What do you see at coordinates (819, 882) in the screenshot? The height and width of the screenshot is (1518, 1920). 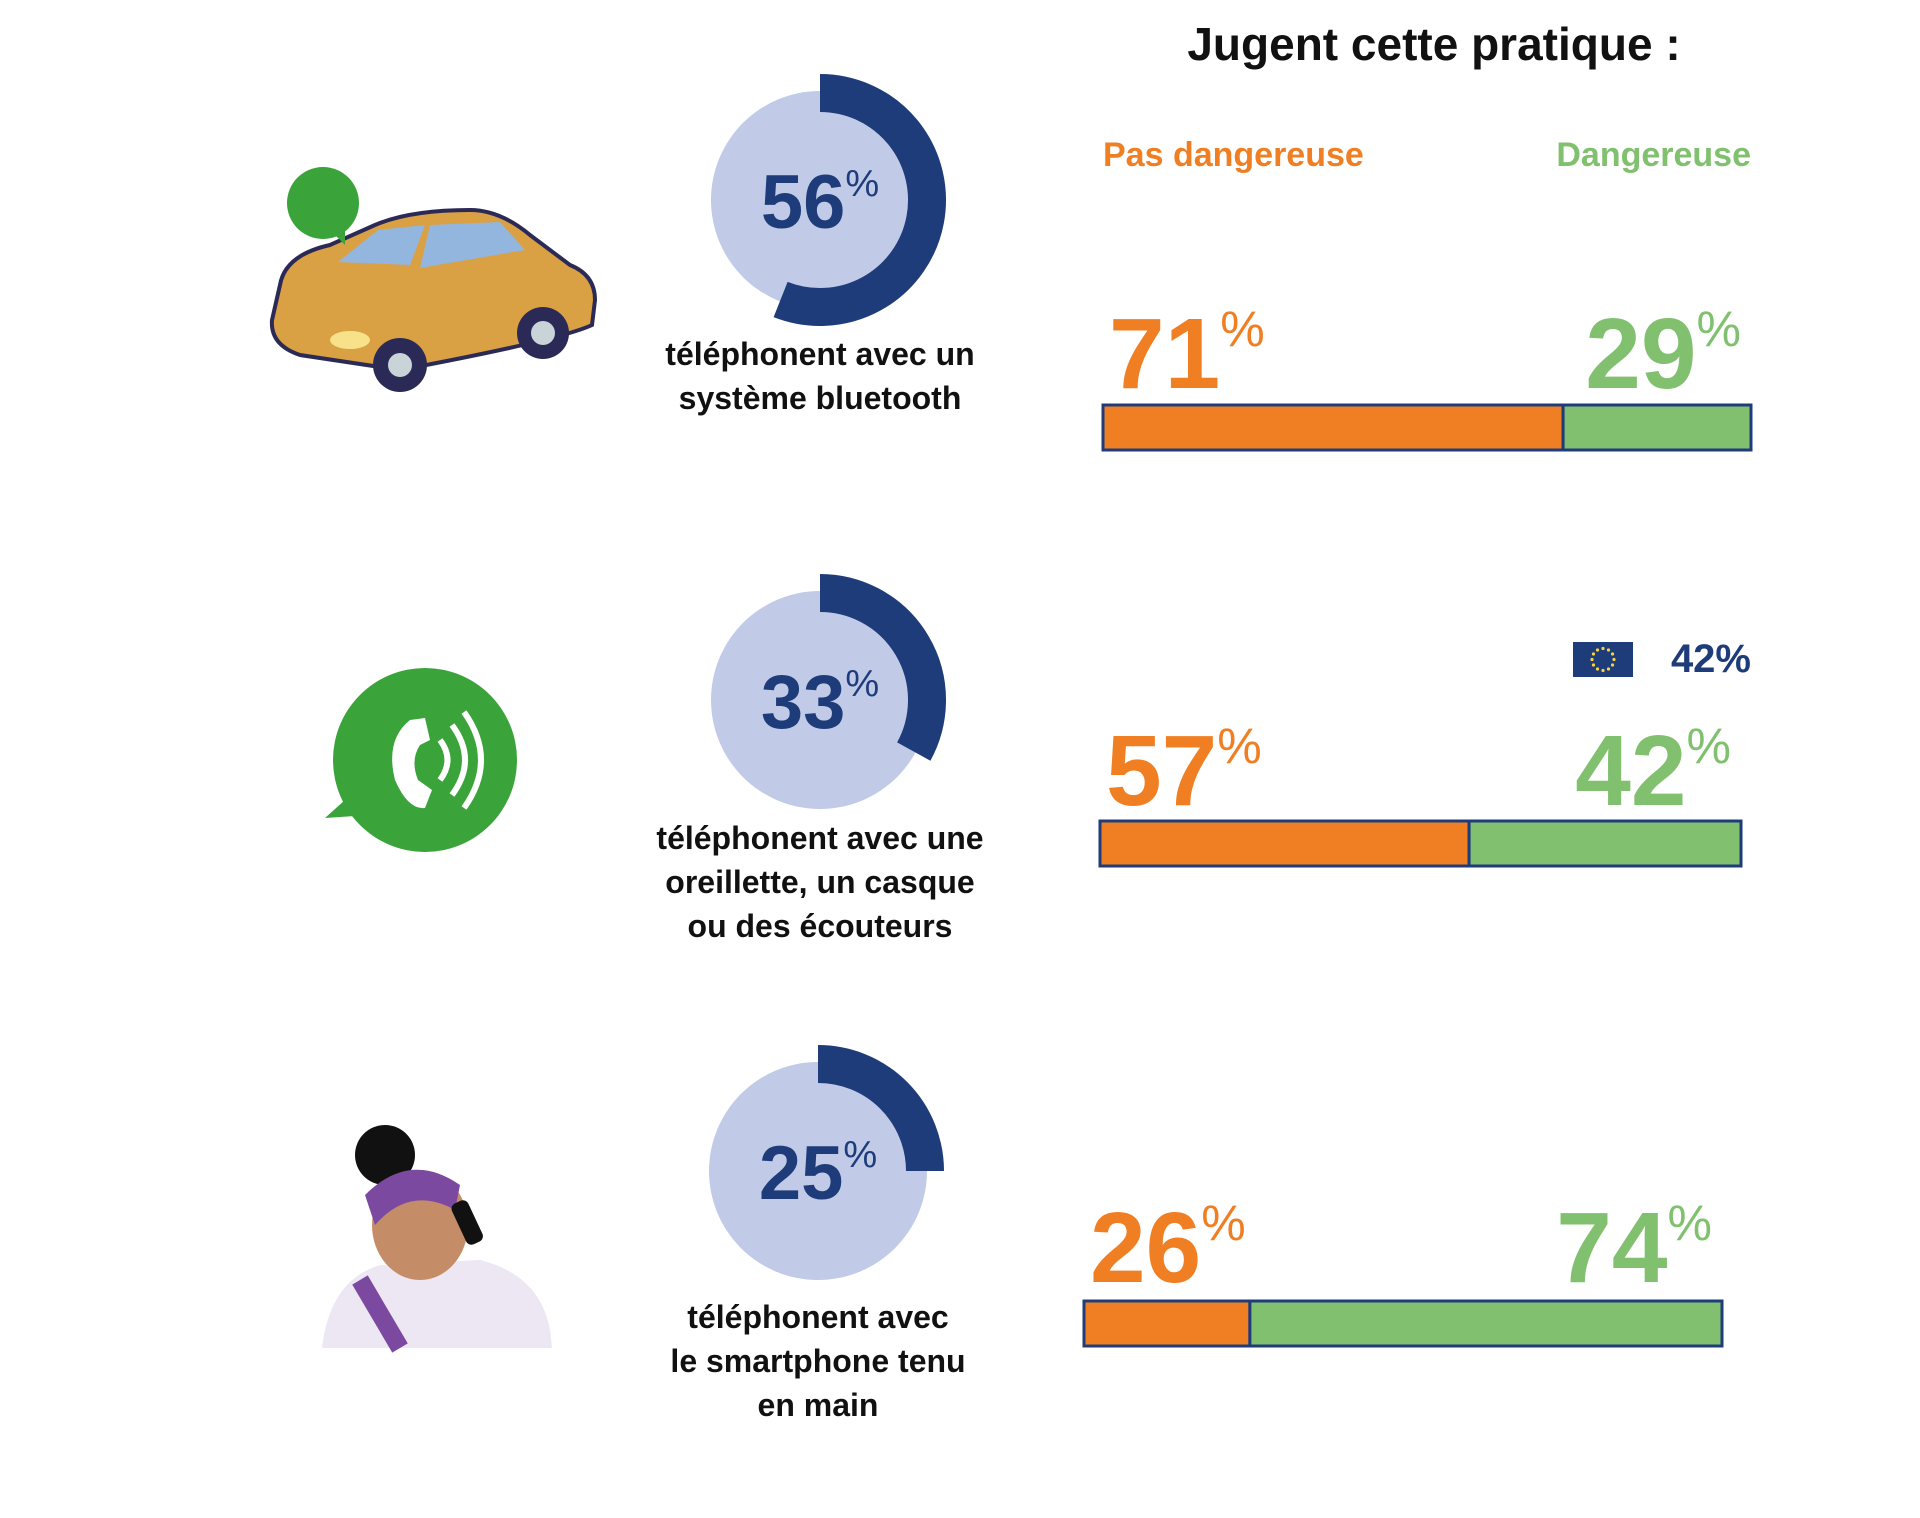 I see `description-line: oreillette, un casque` at bounding box center [819, 882].